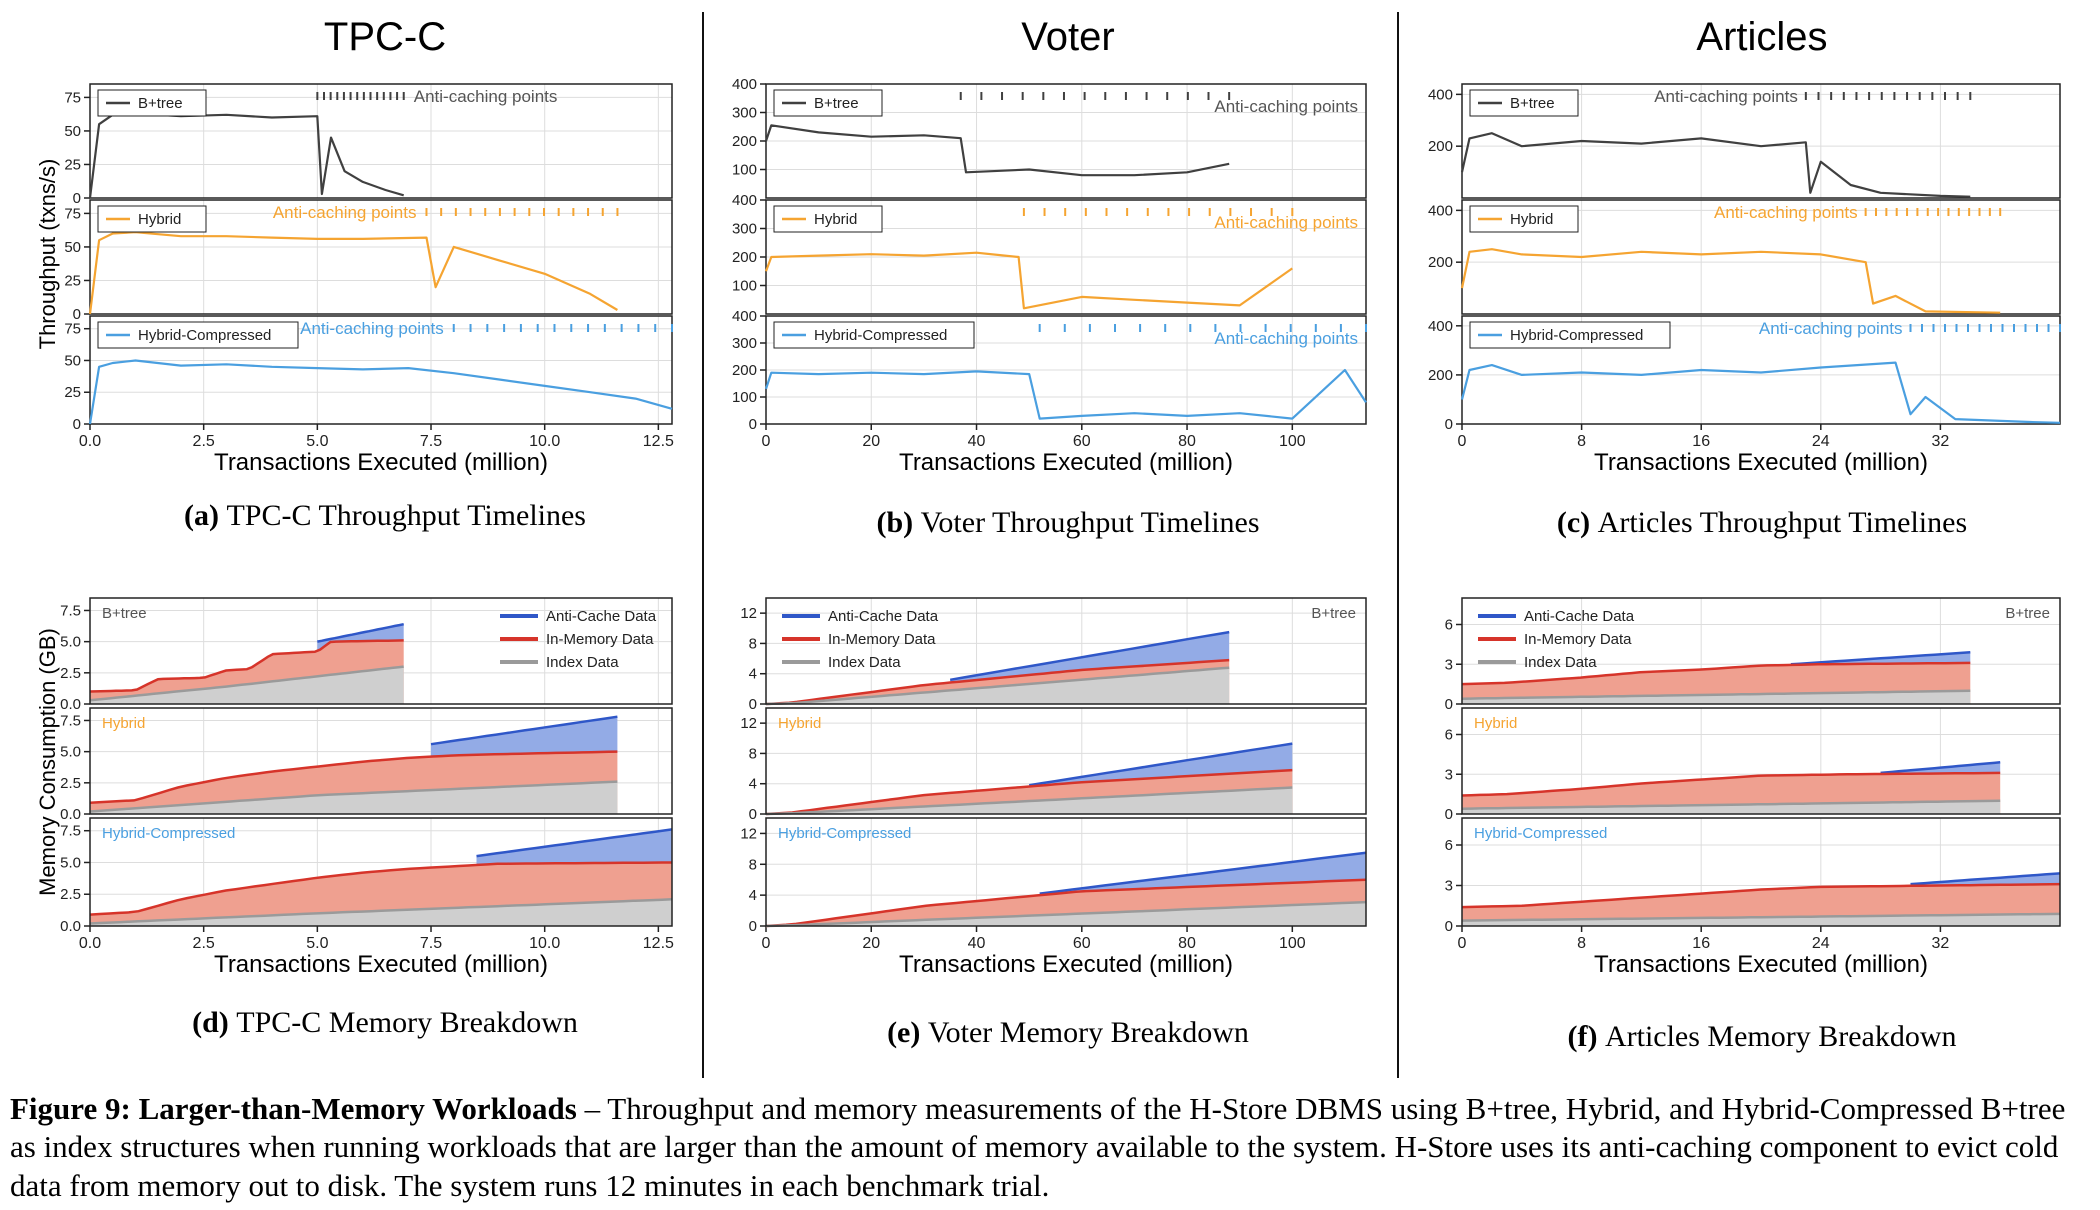 This screenshot has width=2100, height=1210. Describe the element at coordinates (744, 397) in the screenshot. I see `y-tick-label: 100` at that location.